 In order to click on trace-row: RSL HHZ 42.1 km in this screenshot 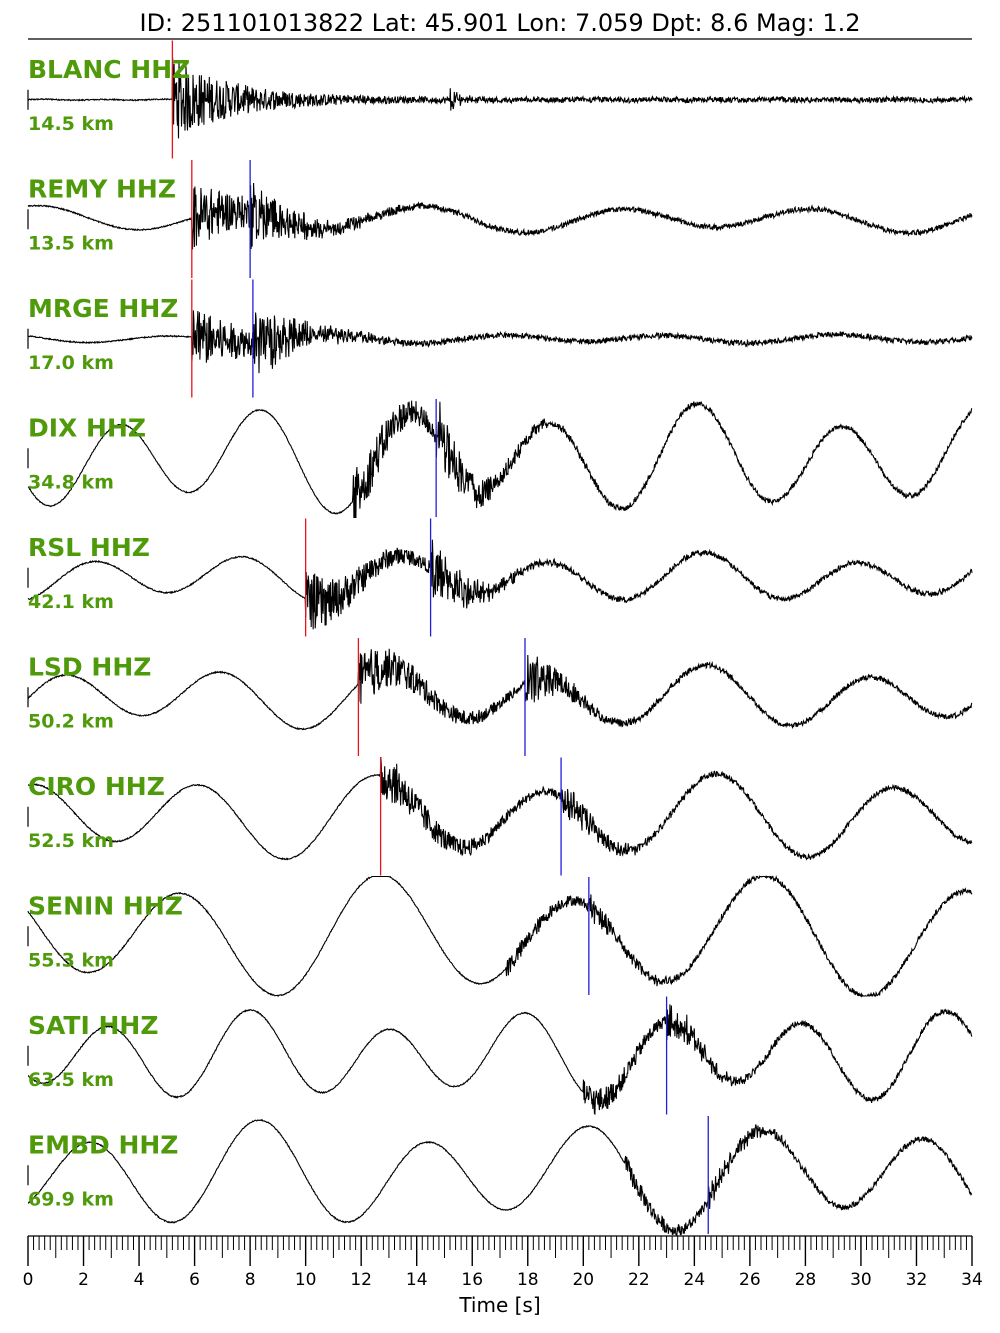, I will do `click(500, 577)`.